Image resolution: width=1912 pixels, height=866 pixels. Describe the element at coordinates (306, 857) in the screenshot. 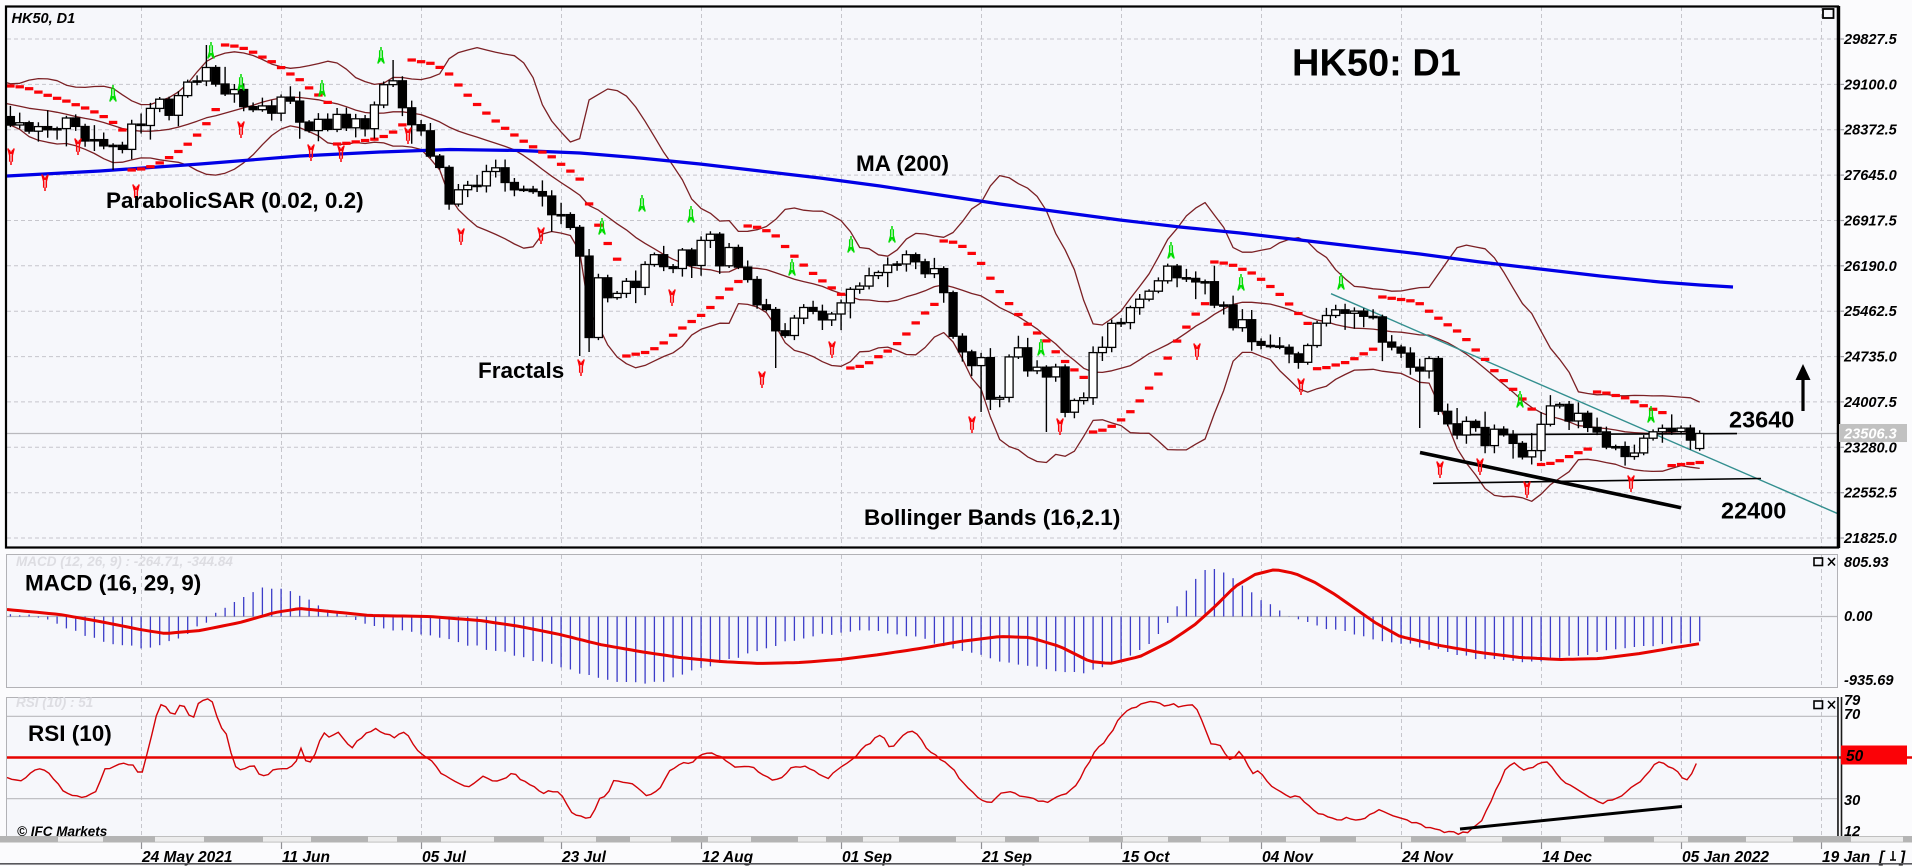

I see `svg-text: 11 Jun` at that location.